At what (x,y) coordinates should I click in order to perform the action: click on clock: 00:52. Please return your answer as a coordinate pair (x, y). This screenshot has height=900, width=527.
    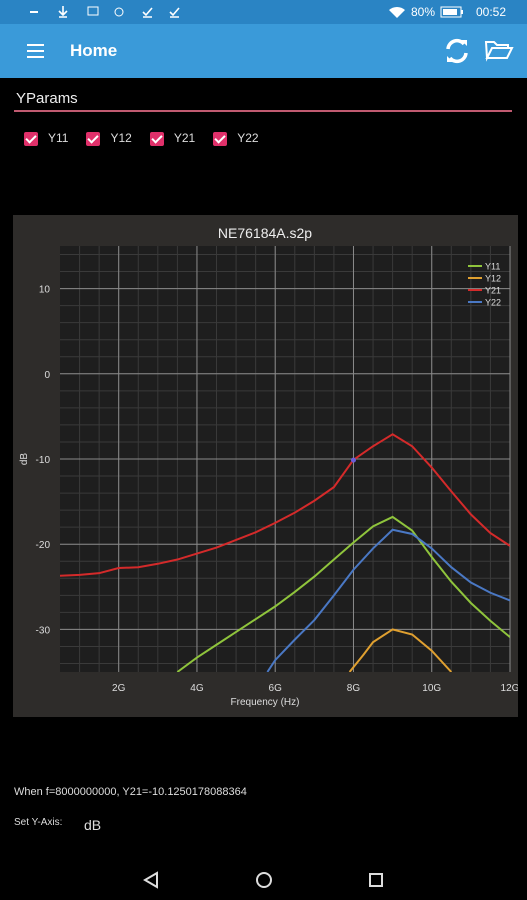
    Looking at the image, I should click on (491, 12).